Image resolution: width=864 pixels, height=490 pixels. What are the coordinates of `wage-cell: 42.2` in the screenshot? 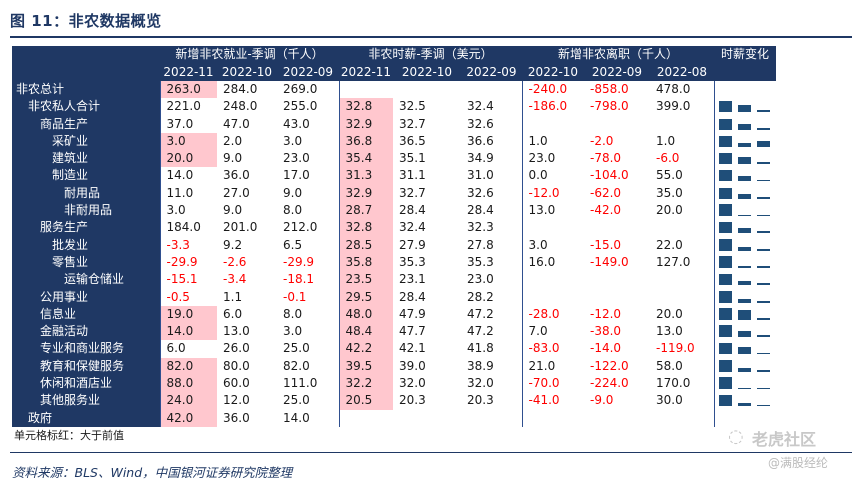 It's located at (365, 349).